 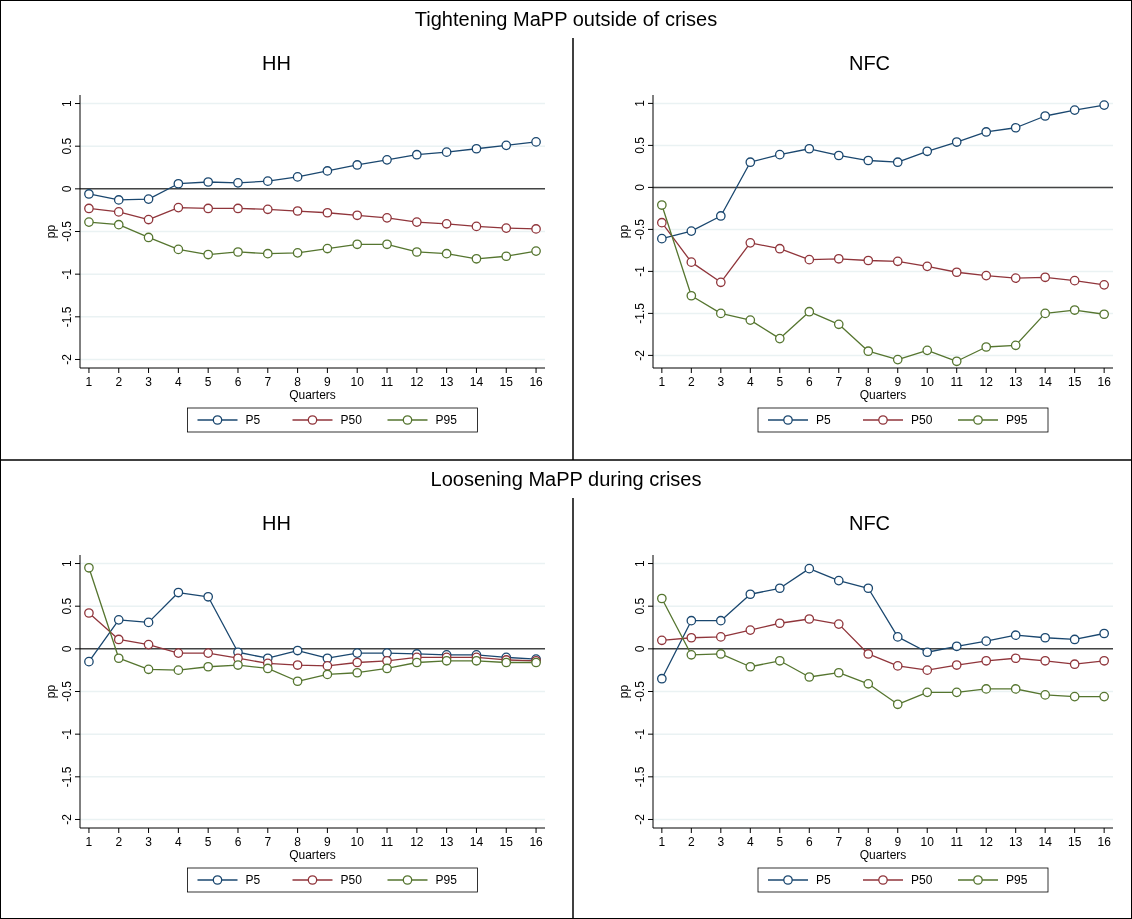 I want to click on x-tick-label: 15, so click(x=506, y=842).